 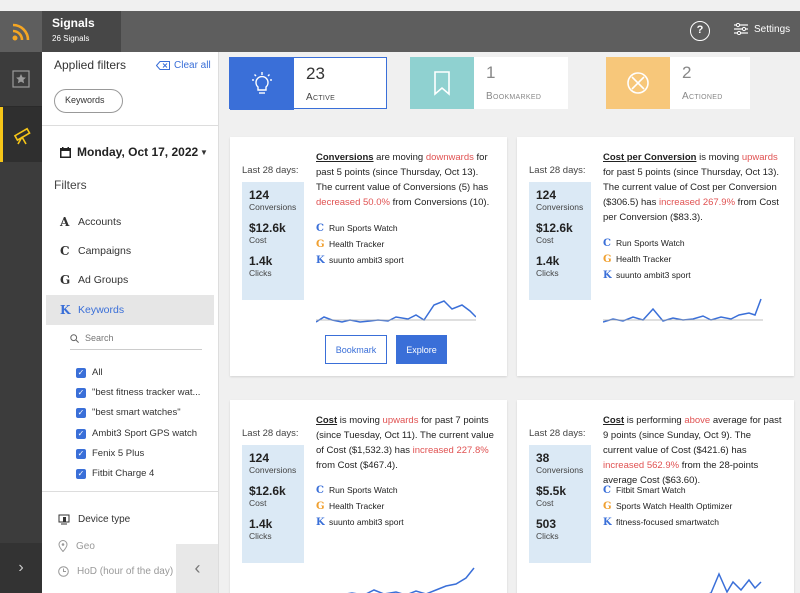 What do you see at coordinates (115, 473) in the screenshot?
I see `checkbox-item: ✓ Fitbit Charge 4` at bounding box center [115, 473].